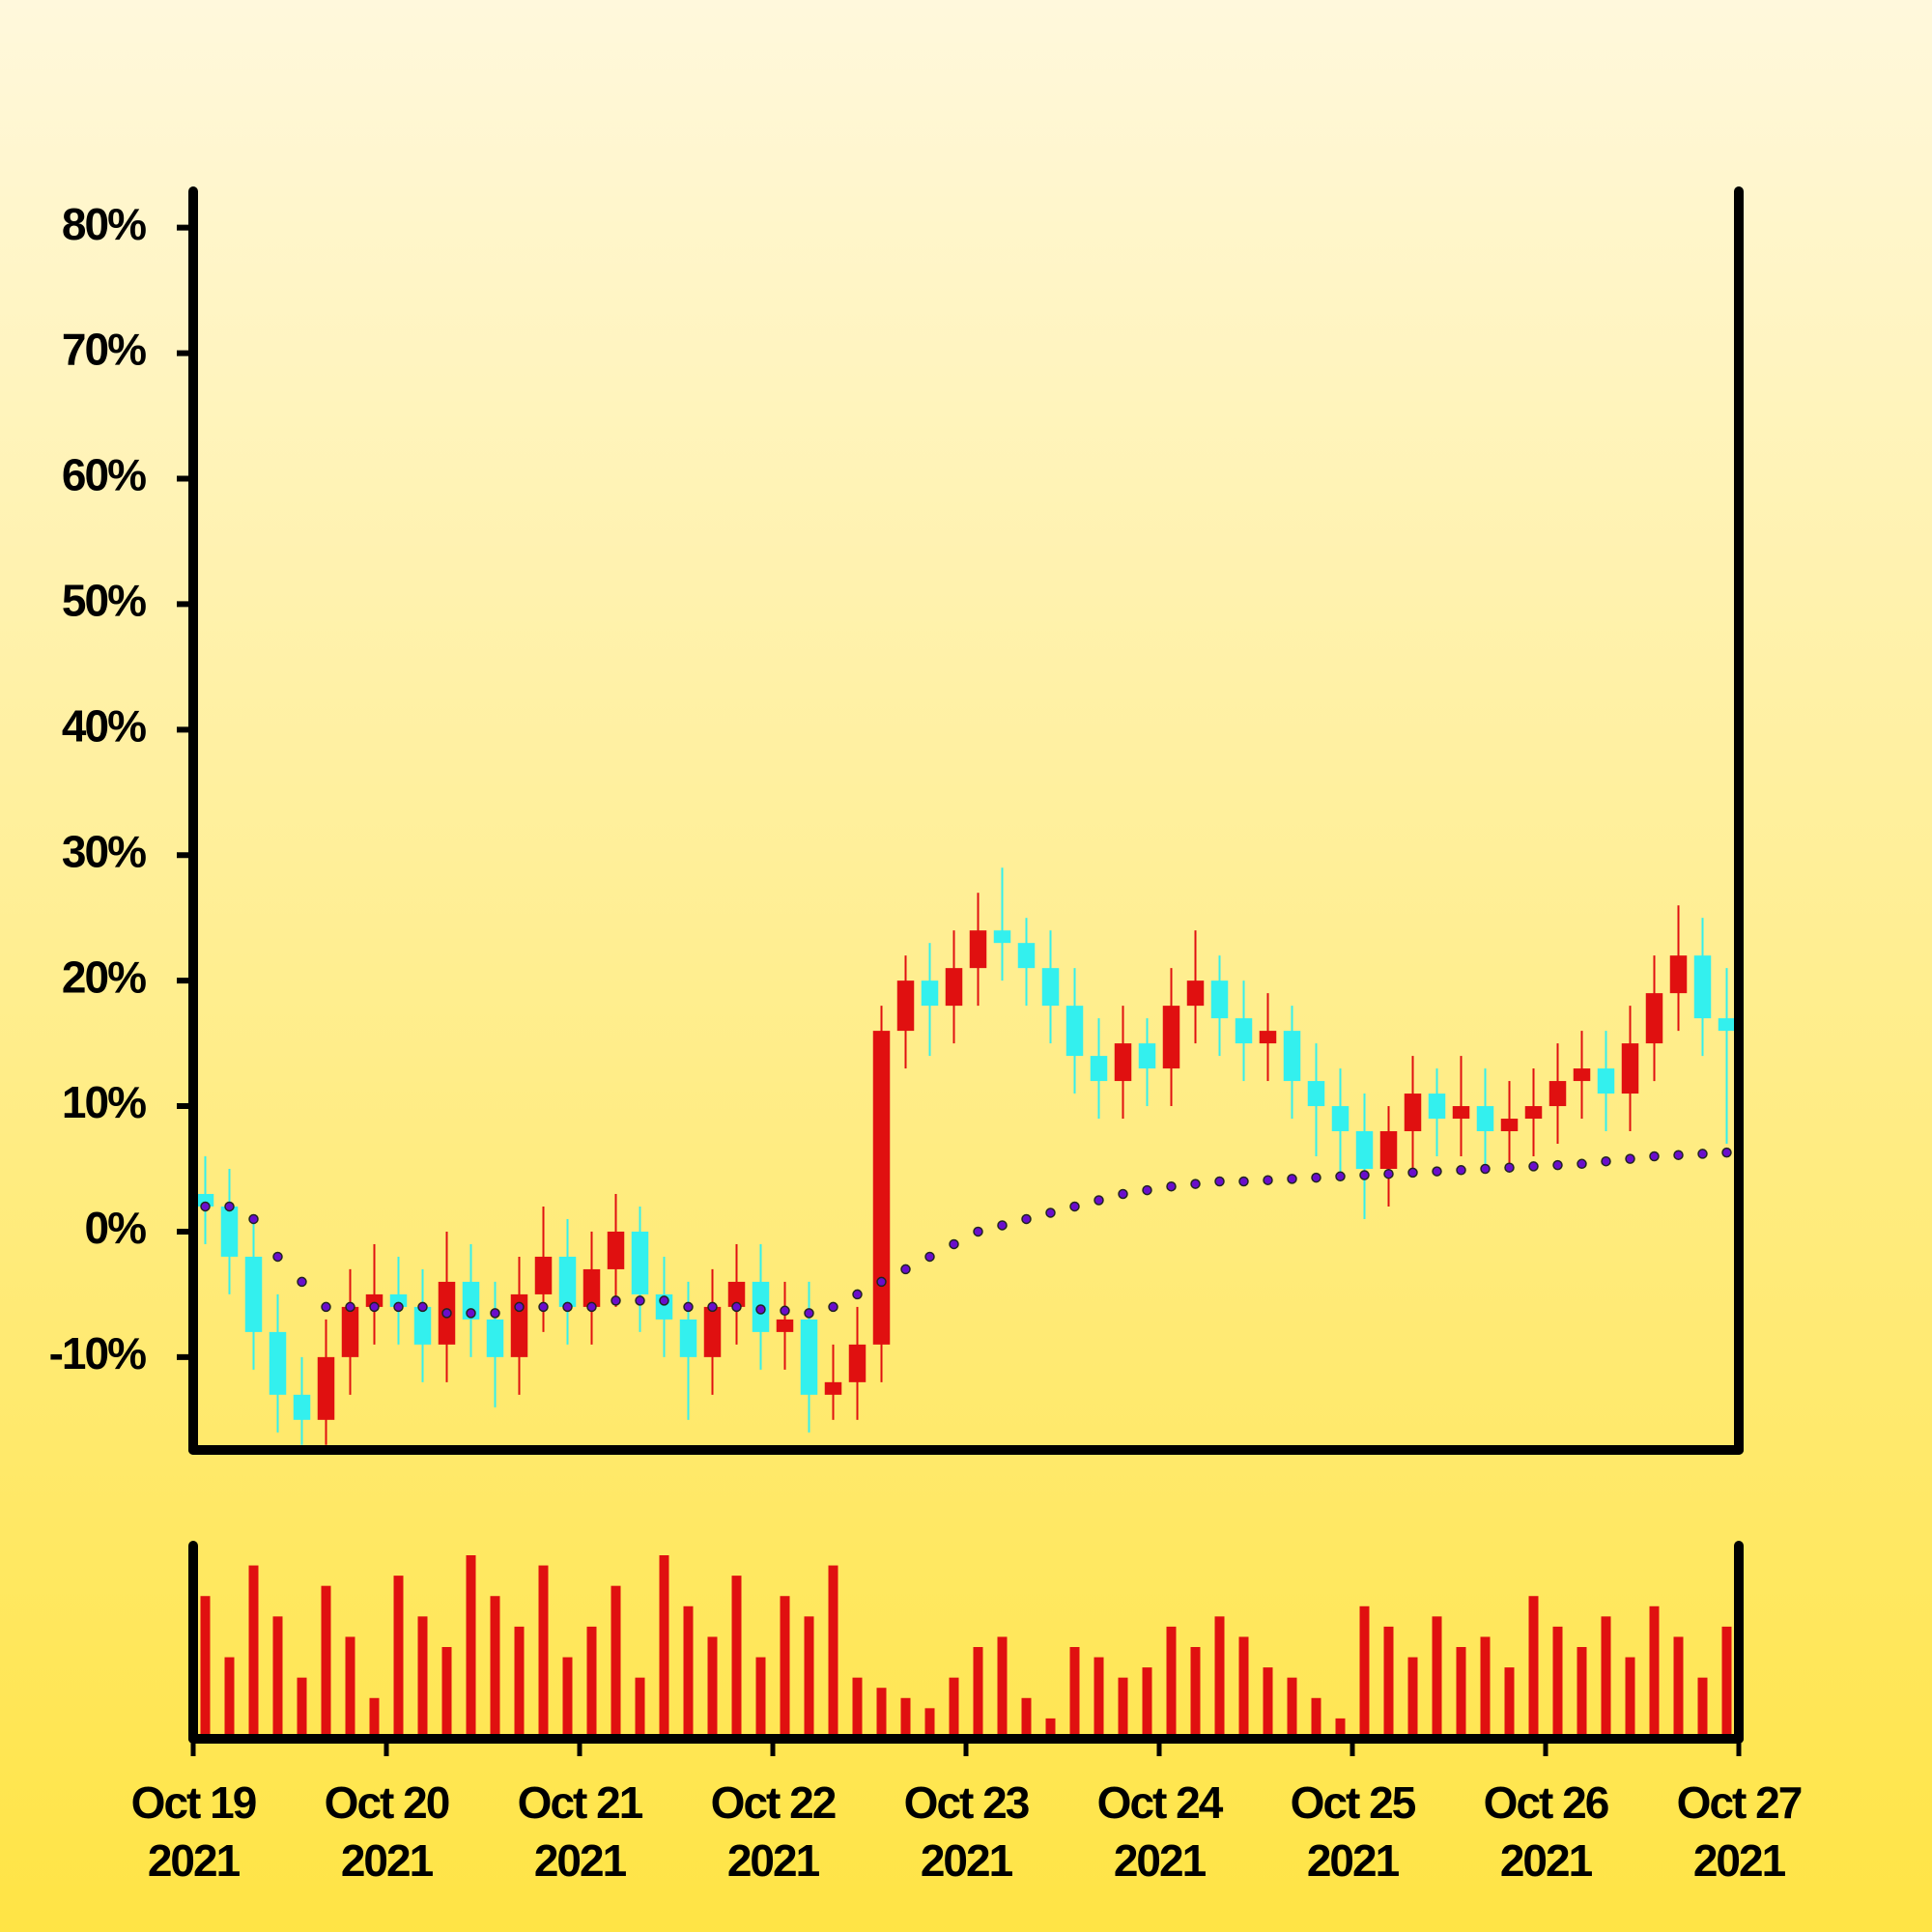 This screenshot has height=1932, width=1932. I want to click on x-tick-label: Oct 23 2021, so click(967, 1831).